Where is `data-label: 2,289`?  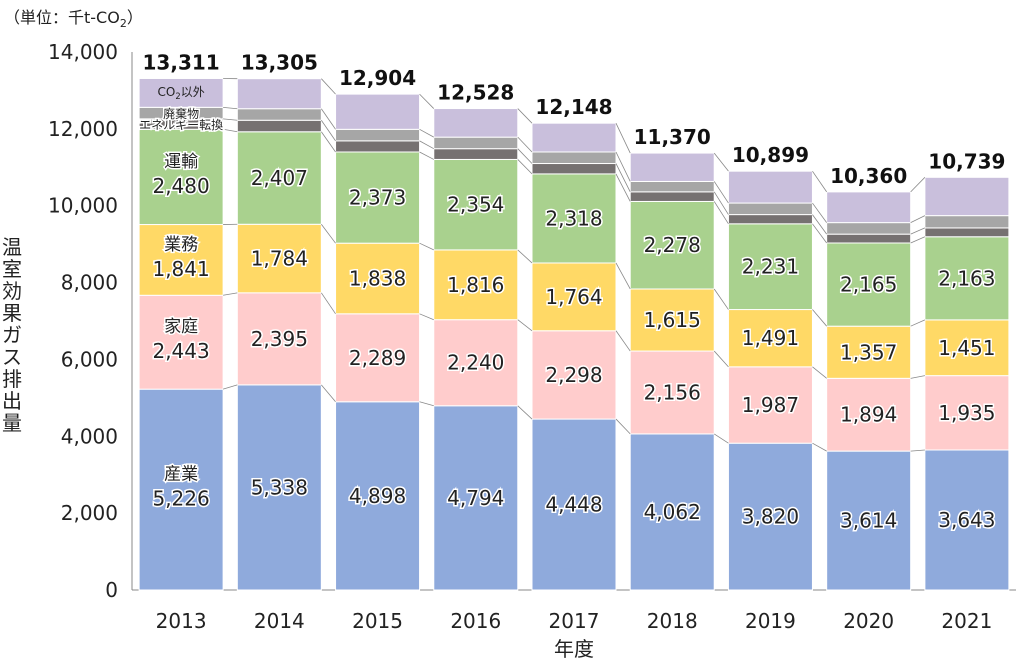
data-label: 2,289 is located at coordinates (377, 358).